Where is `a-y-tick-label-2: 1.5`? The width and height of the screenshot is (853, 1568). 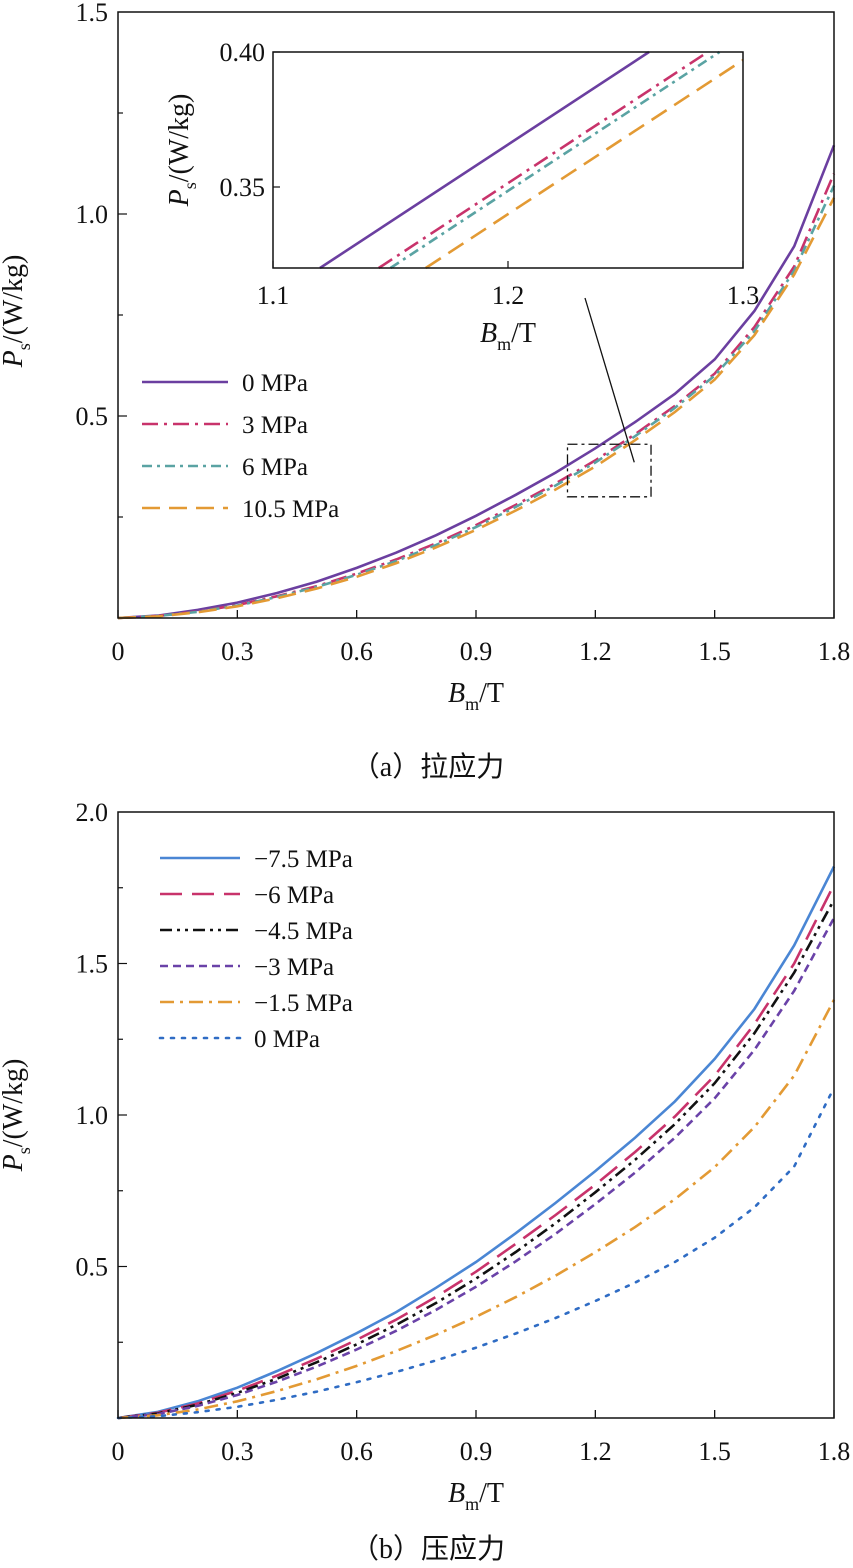
a-y-tick-label-2: 1.5 is located at coordinates (92, 13).